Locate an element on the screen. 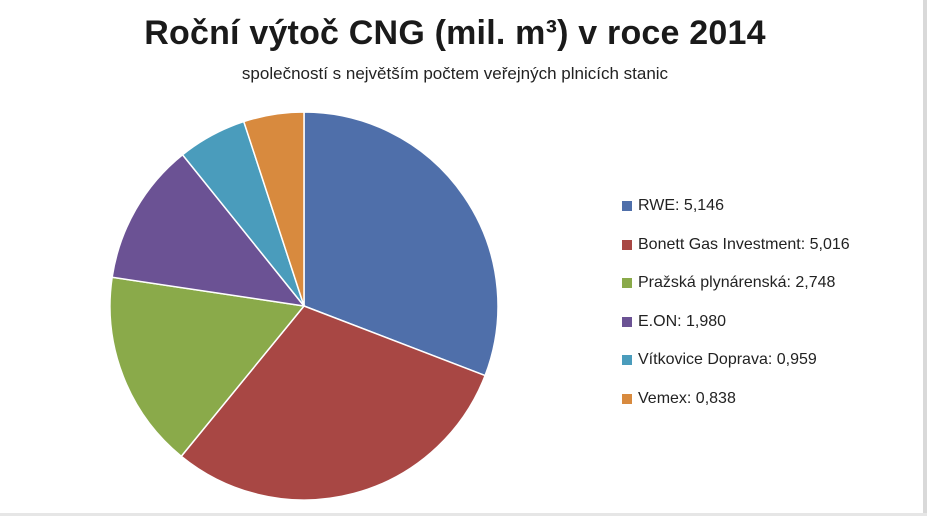 The width and height of the screenshot is (927, 516). legend-item: E.ON: 1,980 is located at coordinates (772, 322).